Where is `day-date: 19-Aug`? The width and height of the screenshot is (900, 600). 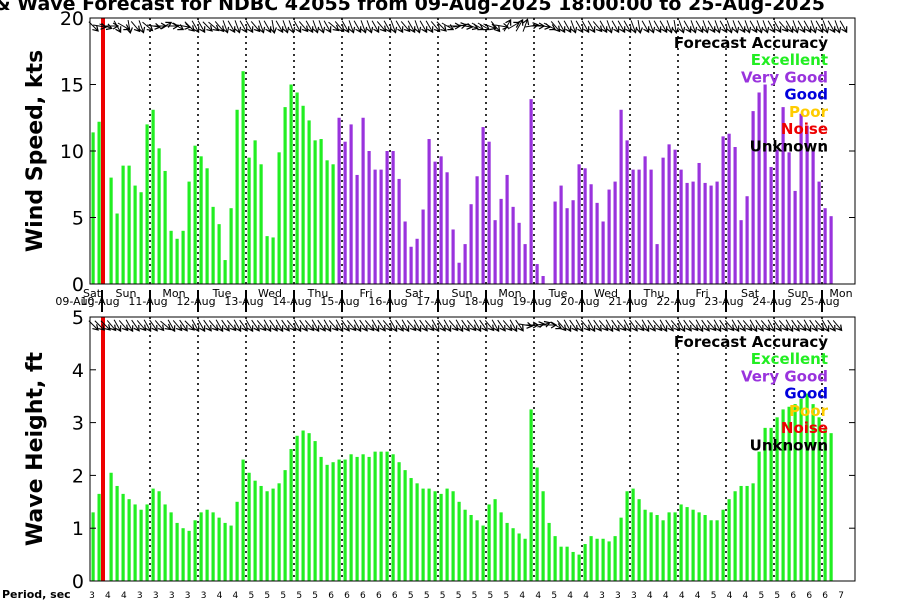 day-date: 19-Aug is located at coordinates (531, 301).